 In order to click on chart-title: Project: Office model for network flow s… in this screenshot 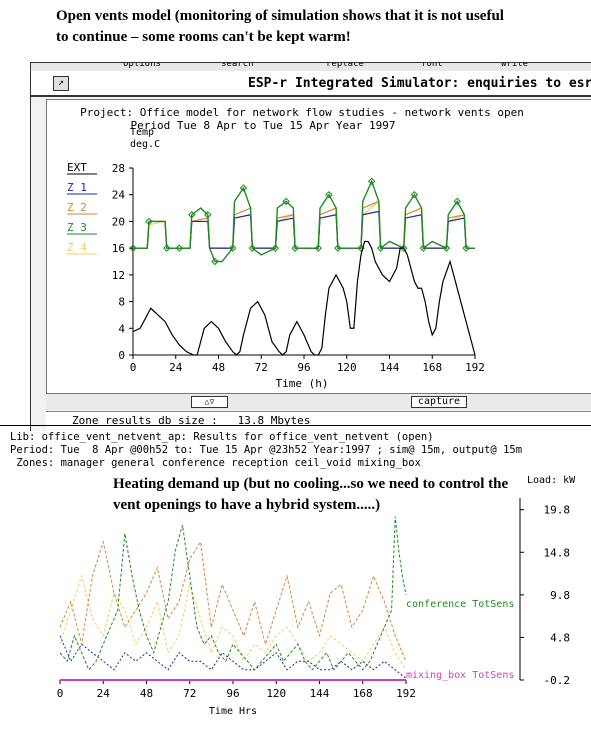, I will do `click(302, 112)`.